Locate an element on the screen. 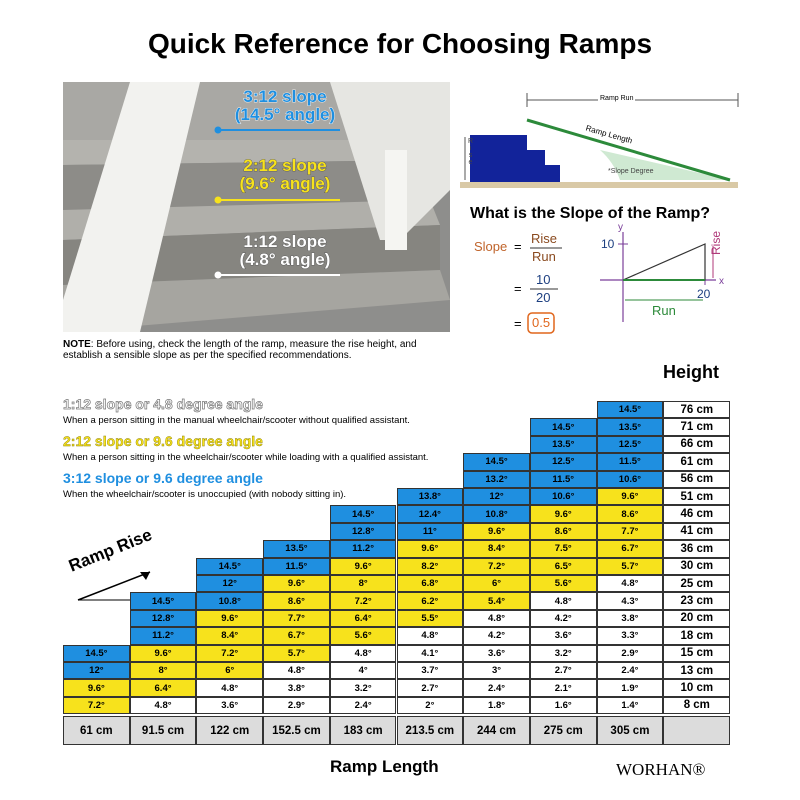  angle-cell: 4.3° is located at coordinates (630, 601).